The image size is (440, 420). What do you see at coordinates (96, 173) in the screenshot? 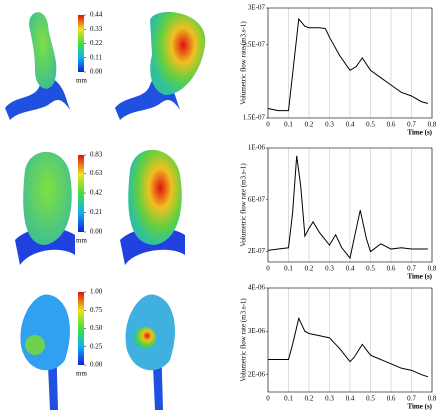
I see `colorbar-tick-label: 0.63` at bounding box center [96, 173].